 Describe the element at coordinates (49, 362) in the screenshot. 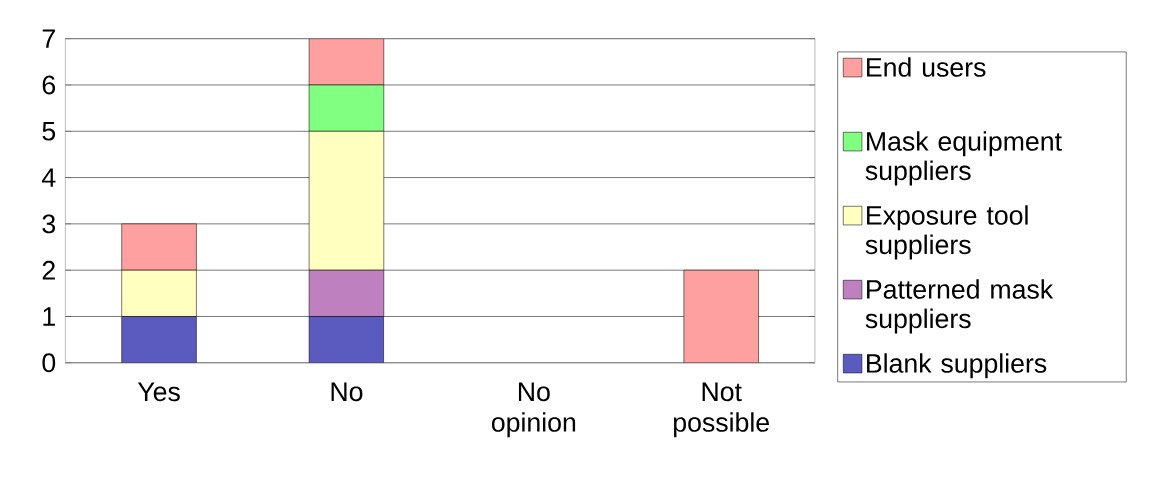

I see `y-tick-label: 0` at that location.